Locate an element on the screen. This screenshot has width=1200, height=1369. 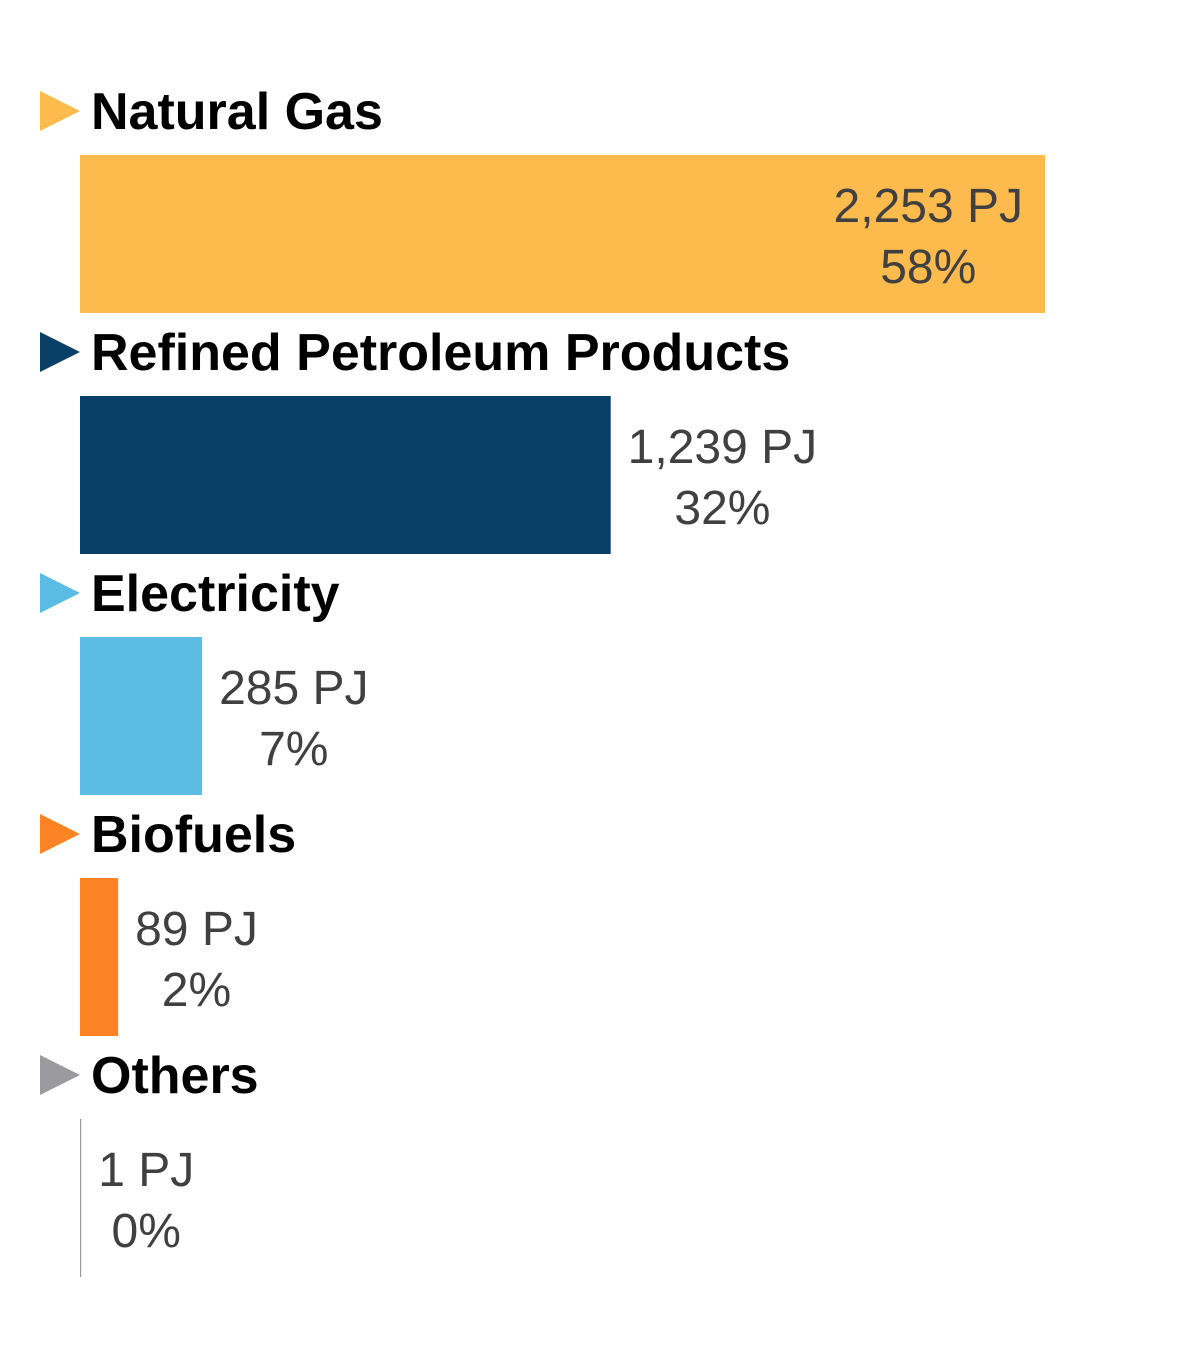
bar-electricity is located at coordinates (141, 716).